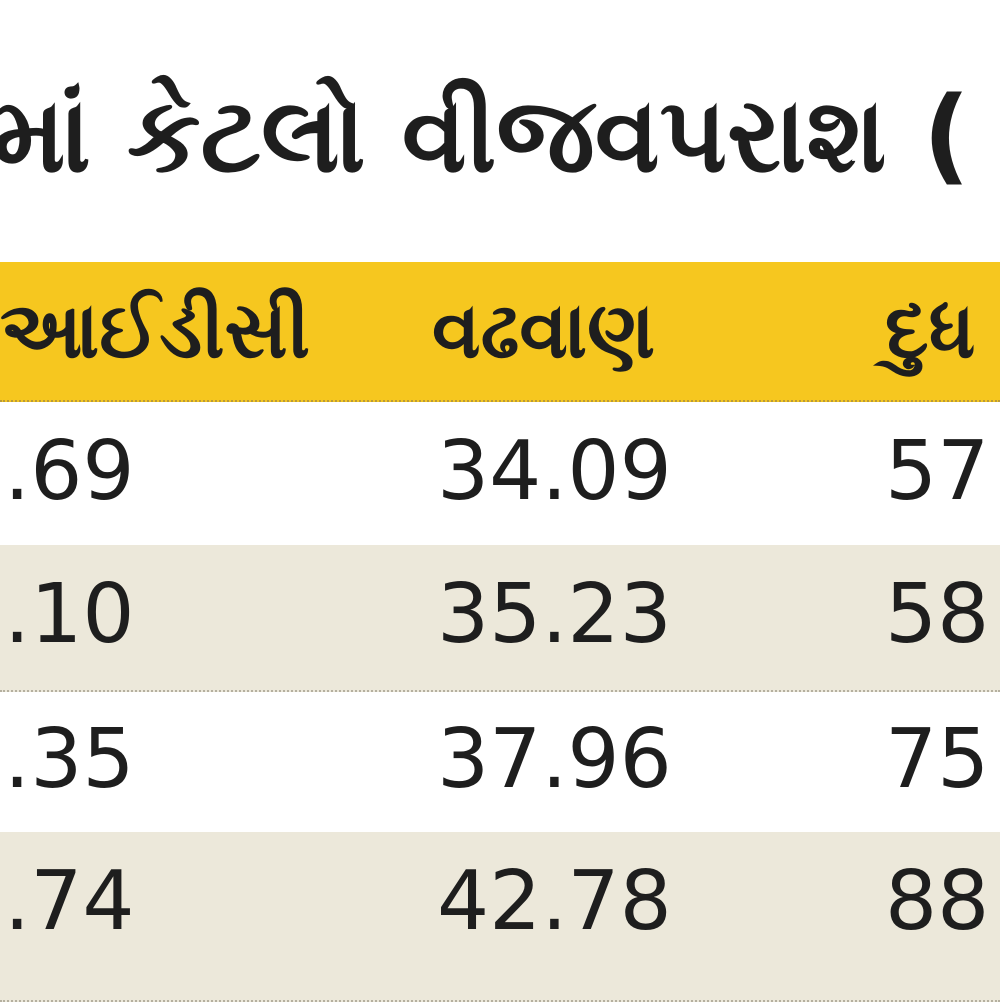  I want to click on table-header: આઈડીસી વઢવાણ દુધ, so click(500, 332).